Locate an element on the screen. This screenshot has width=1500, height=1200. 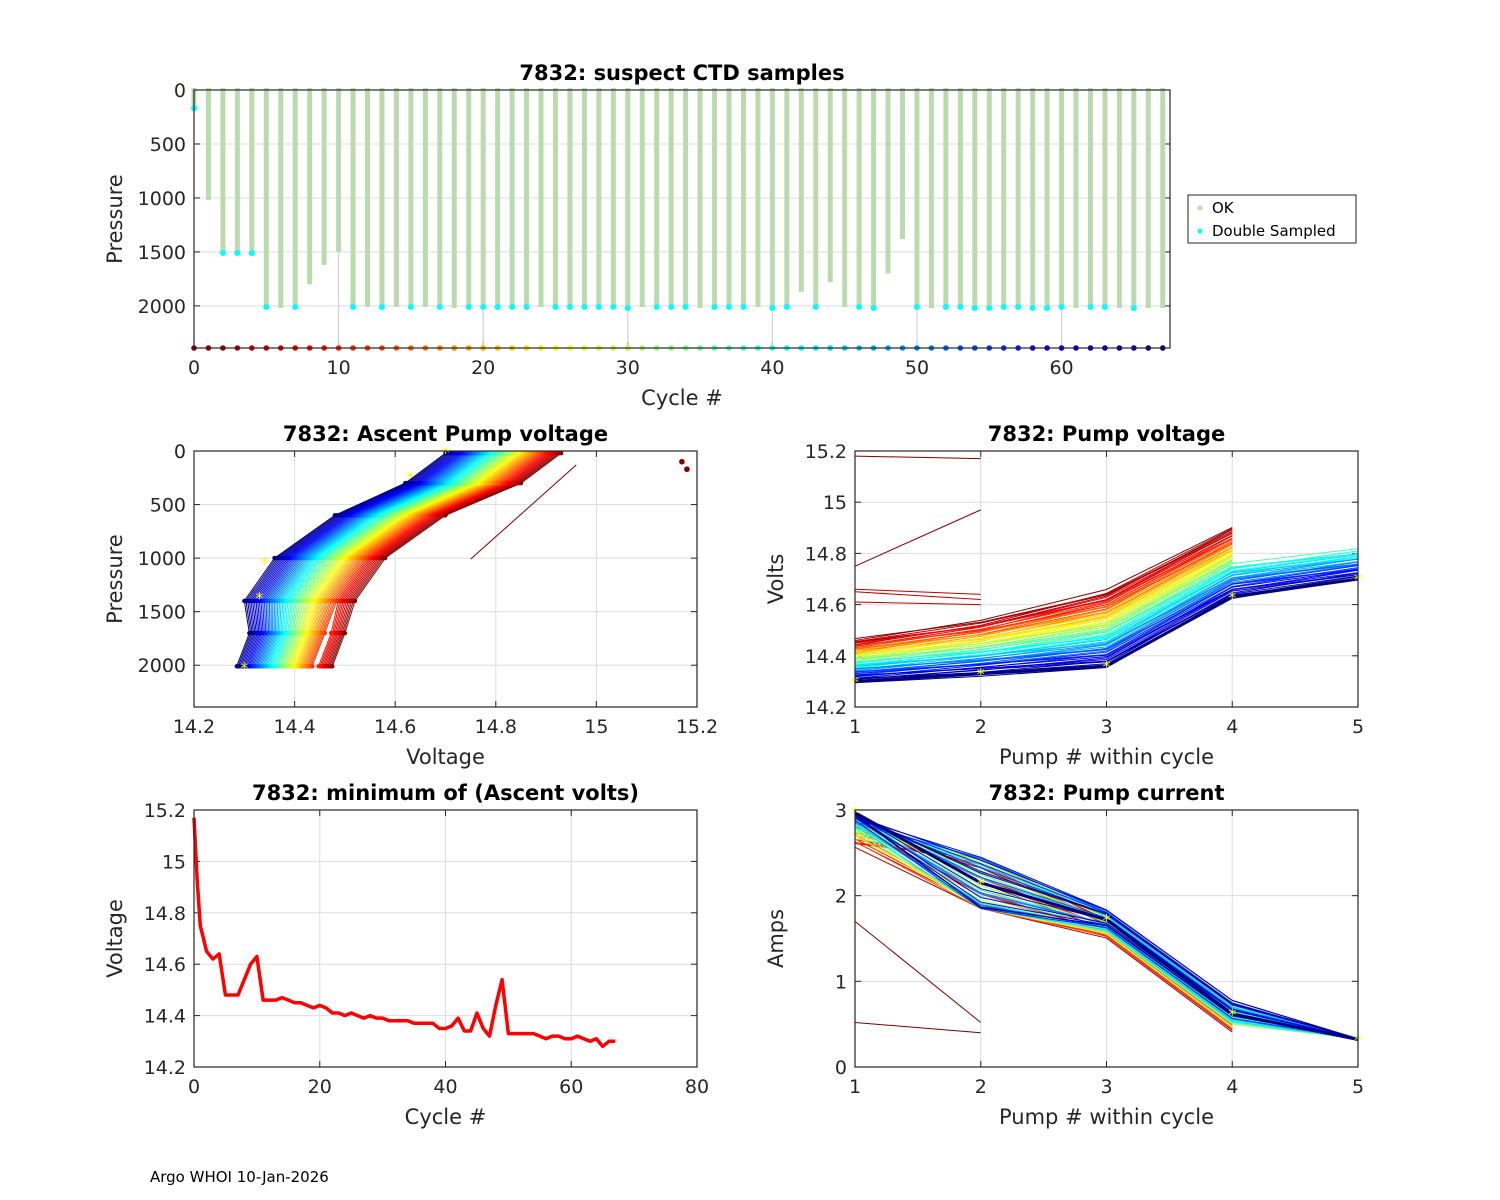
x-tick-label: 1 is located at coordinates (855, 1087).